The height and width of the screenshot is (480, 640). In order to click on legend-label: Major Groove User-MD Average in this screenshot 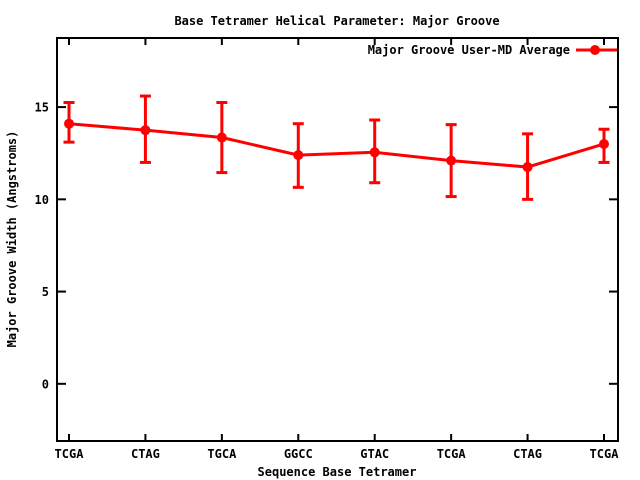, I will do `click(469, 50)`.